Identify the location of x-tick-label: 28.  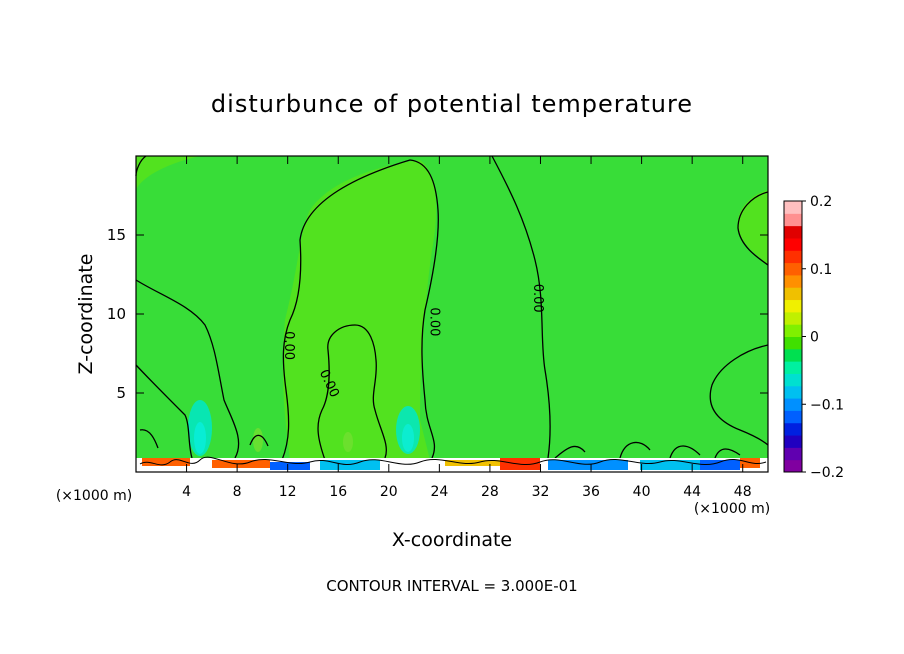
(490, 492).